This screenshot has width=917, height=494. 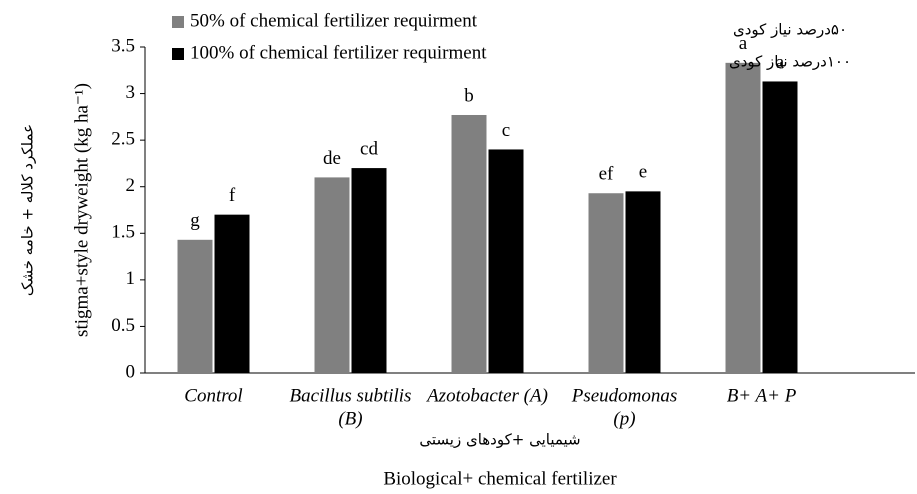 I want to click on x-tick-label: Pseudomonas, so click(x=624, y=395).